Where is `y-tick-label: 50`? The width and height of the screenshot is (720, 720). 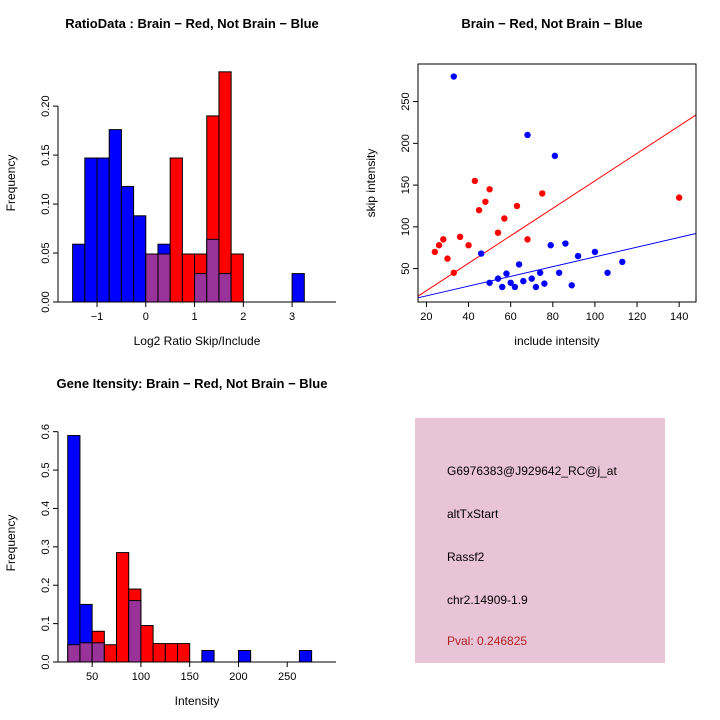
y-tick-label: 50 is located at coordinates (406, 268).